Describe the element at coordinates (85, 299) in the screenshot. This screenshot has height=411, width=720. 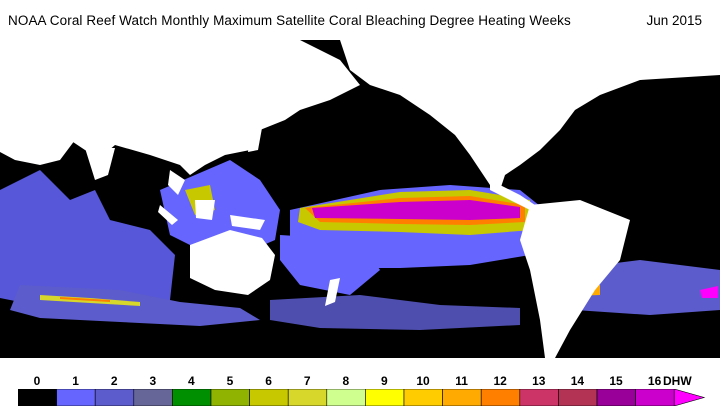
I see `south-indian-band-hot` at that location.